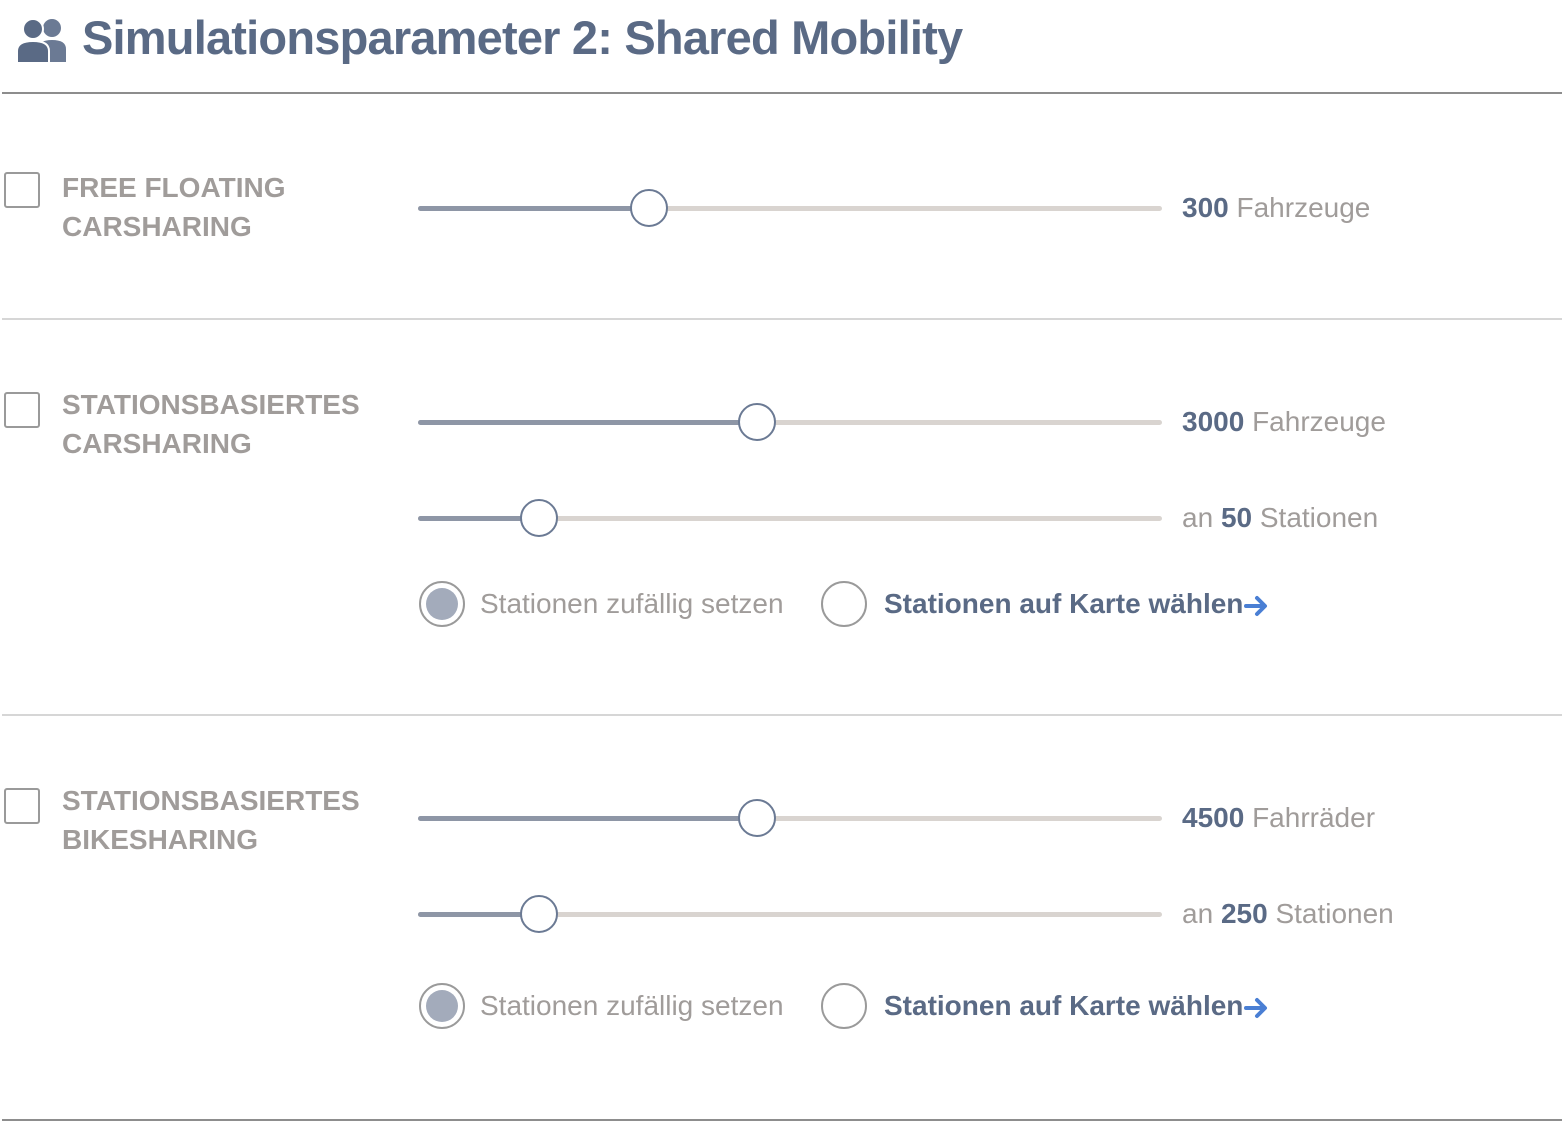 This screenshot has height=1122, width=1562. I want to click on users-icon, so click(41, 41).